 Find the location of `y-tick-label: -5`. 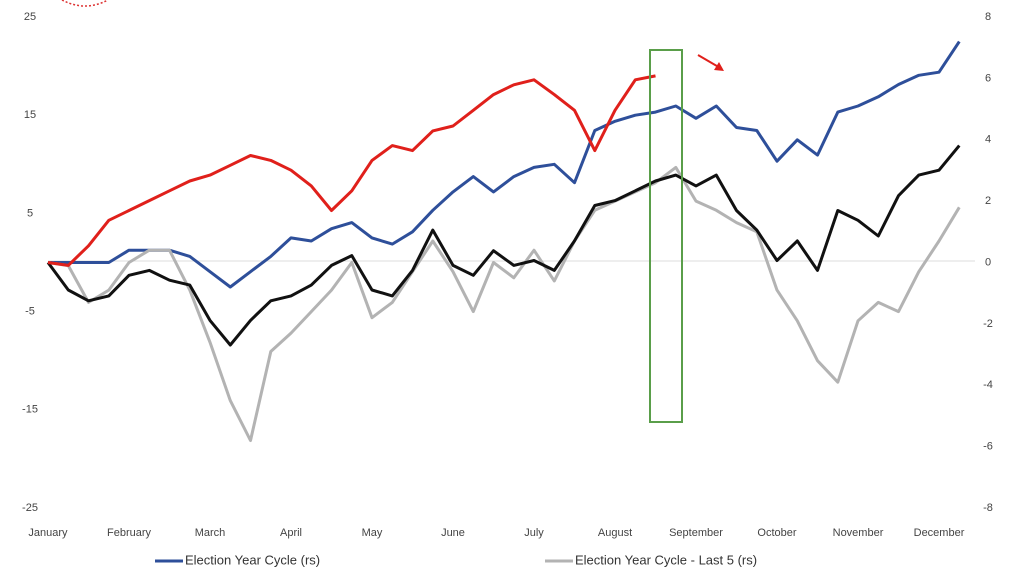

y-tick-label: -5 is located at coordinates (30, 312).